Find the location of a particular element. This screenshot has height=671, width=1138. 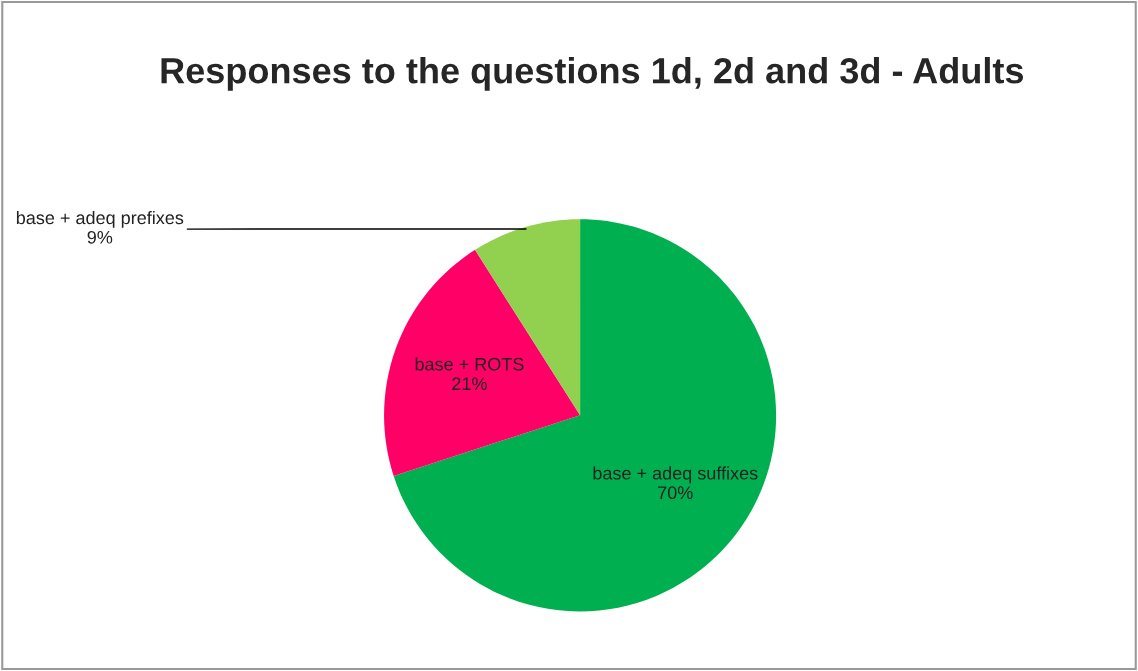

data-label: 9% is located at coordinates (100, 237).